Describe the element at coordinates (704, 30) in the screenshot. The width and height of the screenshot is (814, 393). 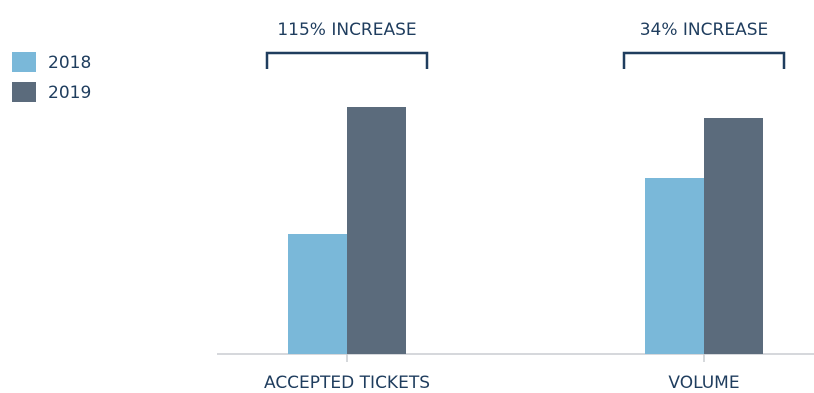
I see `annotation: 34% INCREASE` at that location.